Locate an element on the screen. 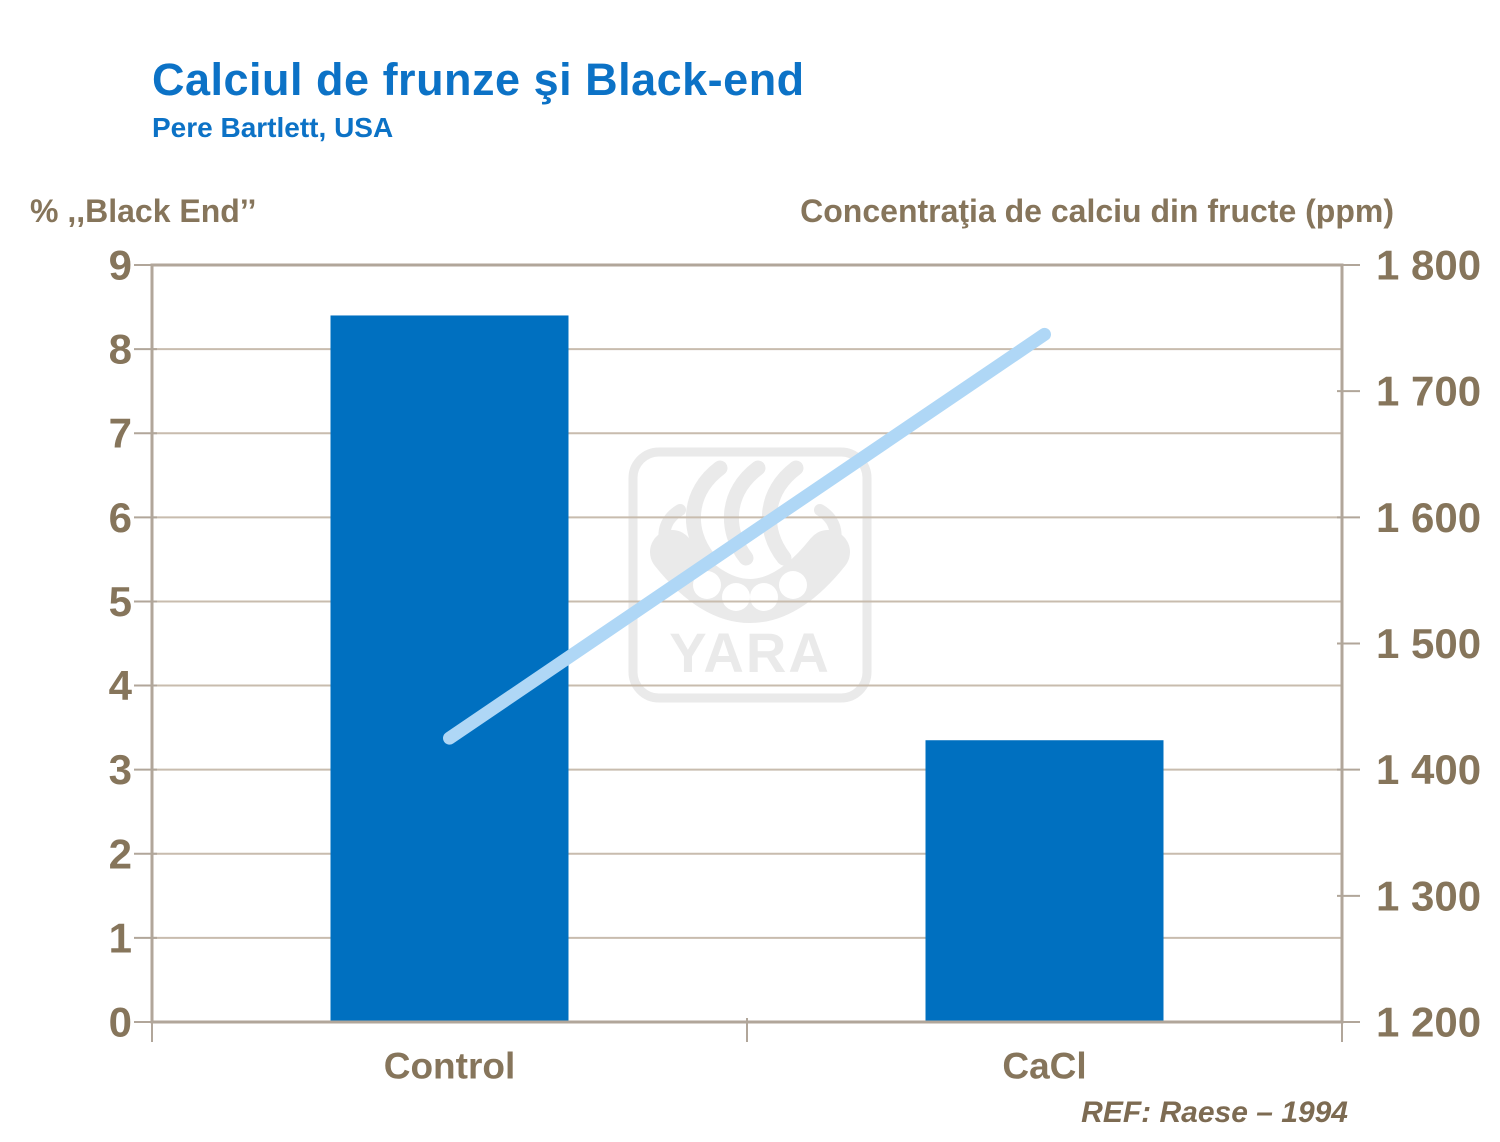 The height and width of the screenshot is (1142, 1500). right-axis-tick-label: 1 700 is located at coordinates (1428, 391).